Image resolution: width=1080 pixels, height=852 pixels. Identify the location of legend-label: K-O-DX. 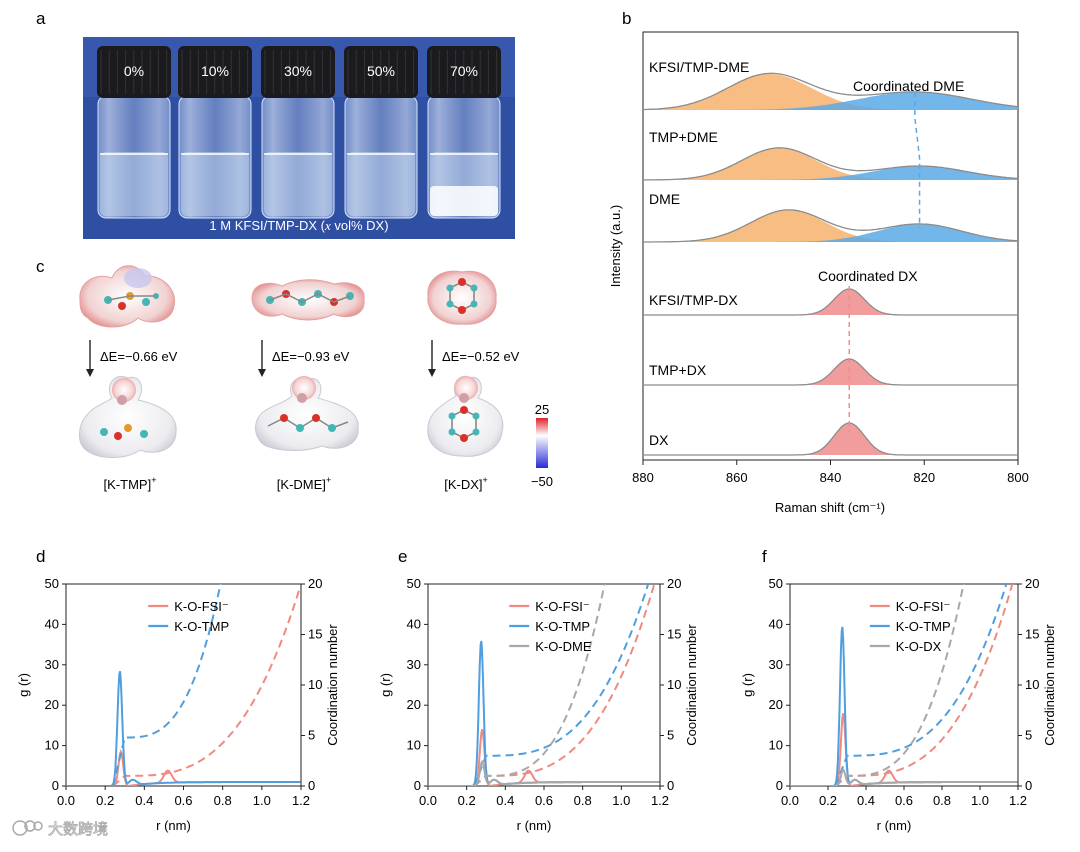
(919, 646).